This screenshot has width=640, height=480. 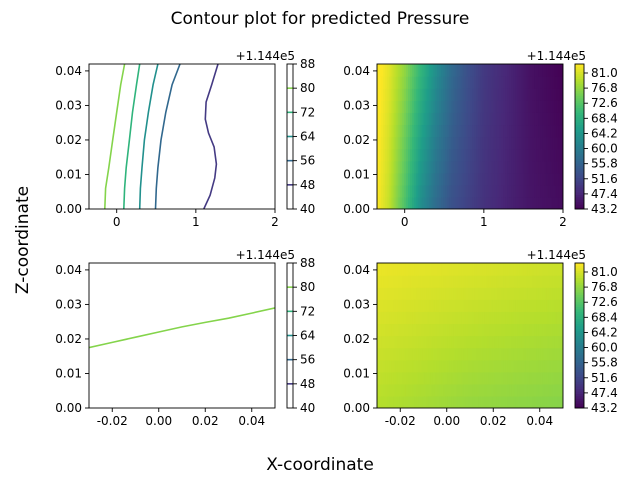 I want to click on colorbar-tick-label: 81.0, so click(x=604, y=73).